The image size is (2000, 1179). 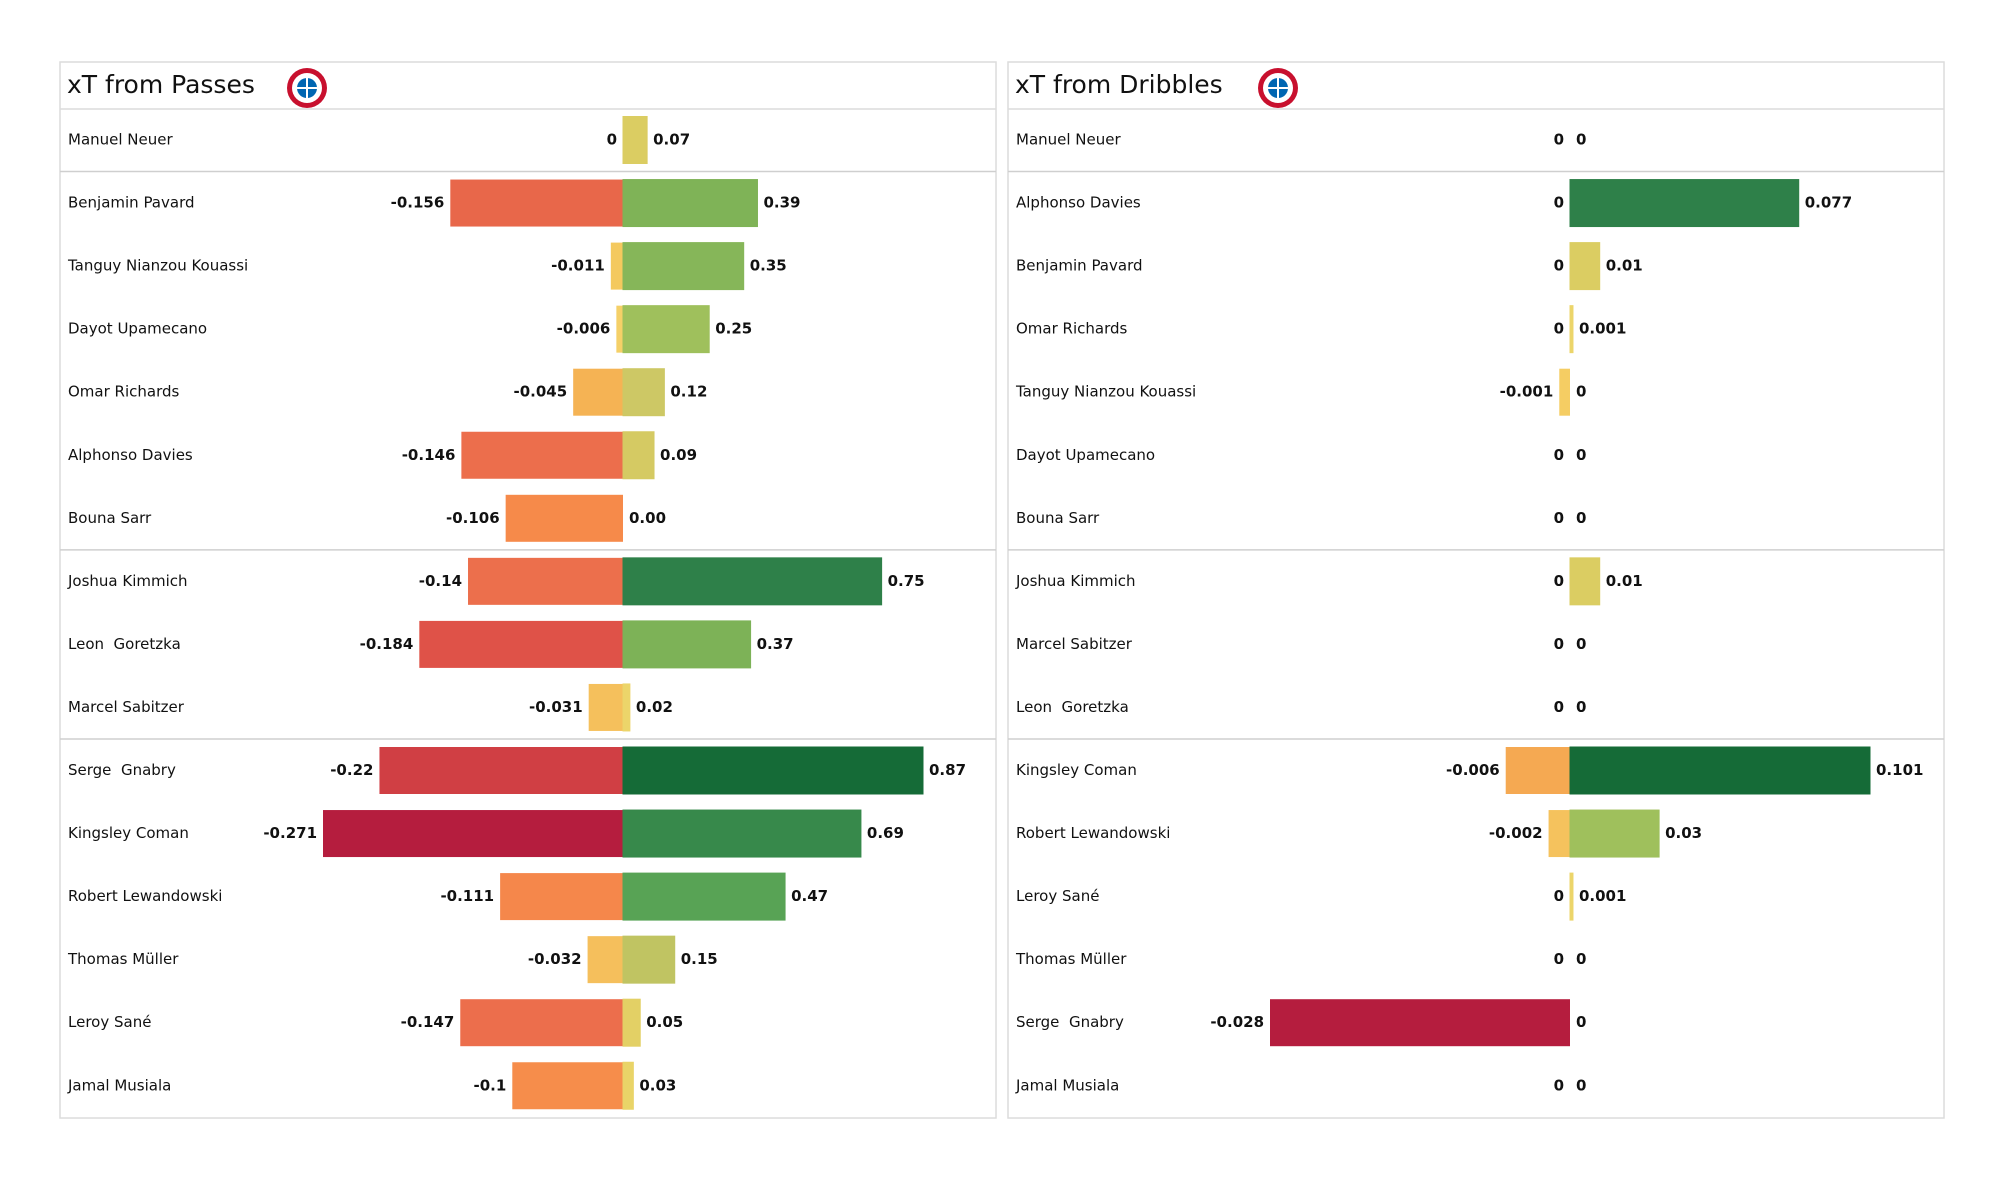 What do you see at coordinates (1527, 392) in the screenshot?
I see `value-label: -0.001` at bounding box center [1527, 392].